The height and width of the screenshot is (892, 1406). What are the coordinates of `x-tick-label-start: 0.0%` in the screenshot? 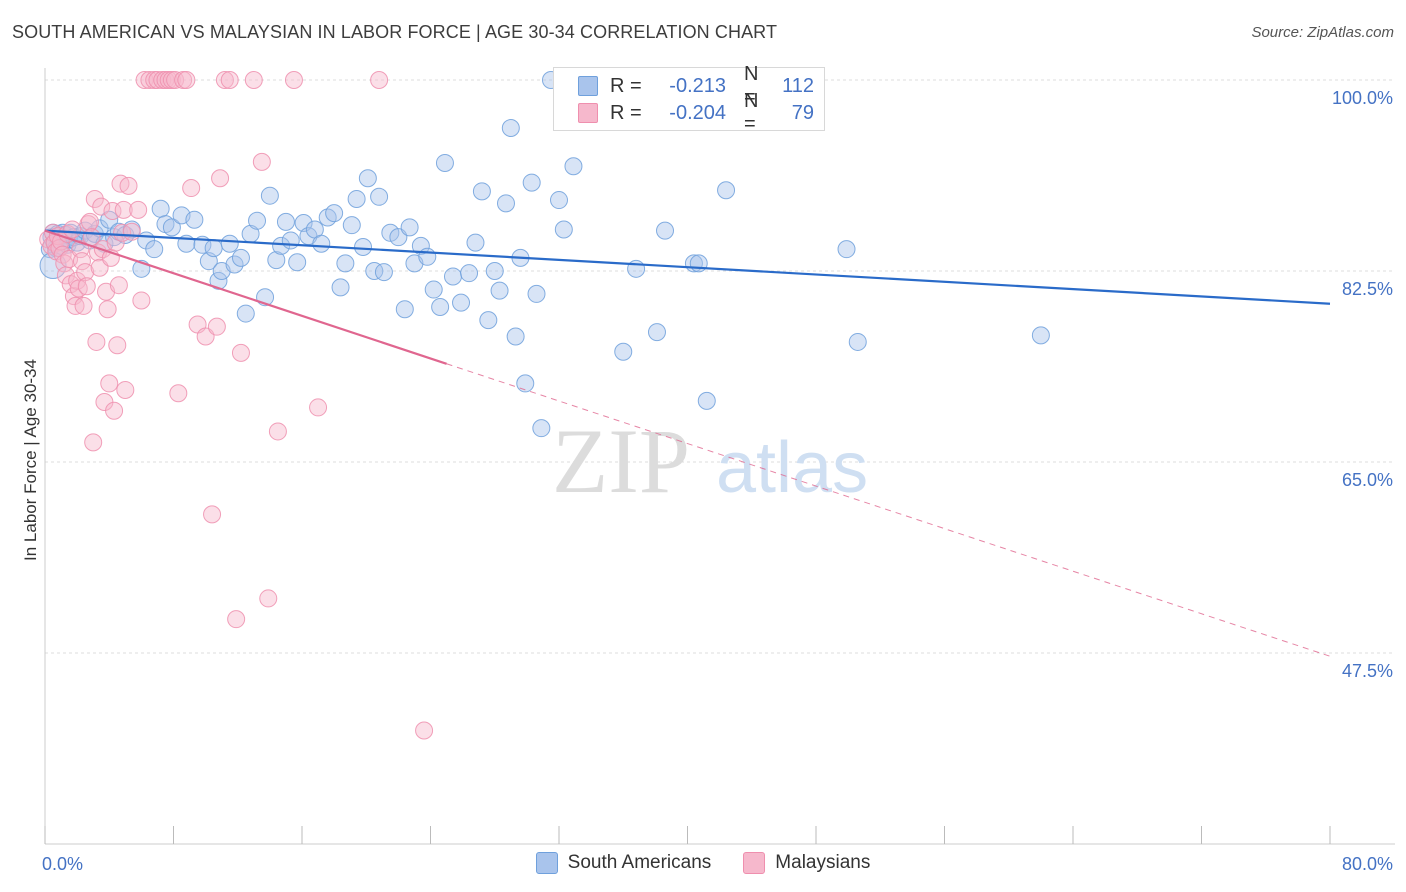 It's located at (62, 864).